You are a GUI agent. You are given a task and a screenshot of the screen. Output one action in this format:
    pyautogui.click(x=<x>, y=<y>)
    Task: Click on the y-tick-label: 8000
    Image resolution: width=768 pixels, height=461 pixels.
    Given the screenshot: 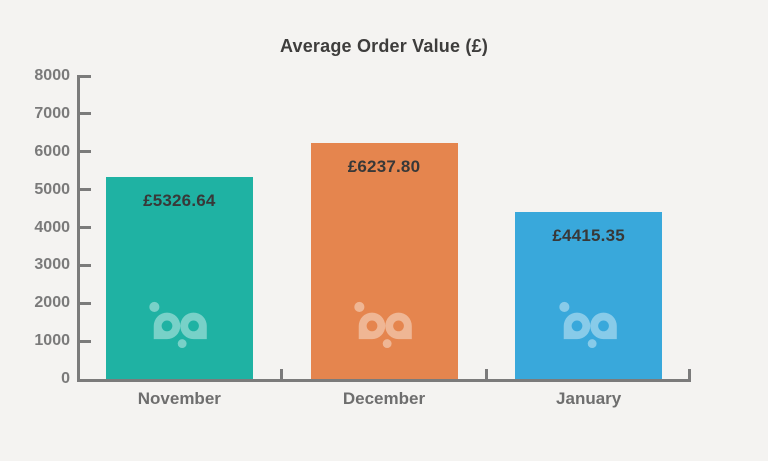 What is the action you would take?
    pyautogui.click(x=52, y=75)
    